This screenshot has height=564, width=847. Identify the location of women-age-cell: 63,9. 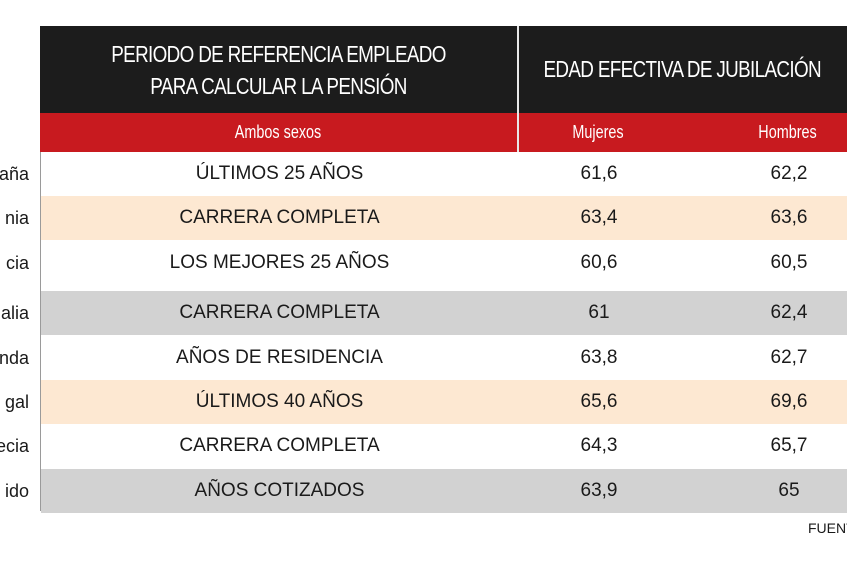
(599, 490).